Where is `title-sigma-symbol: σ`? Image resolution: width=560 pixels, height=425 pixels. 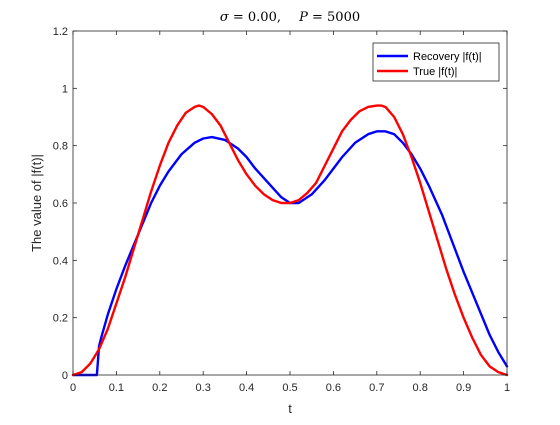
title-sigma-symbol: σ is located at coordinates (225, 17).